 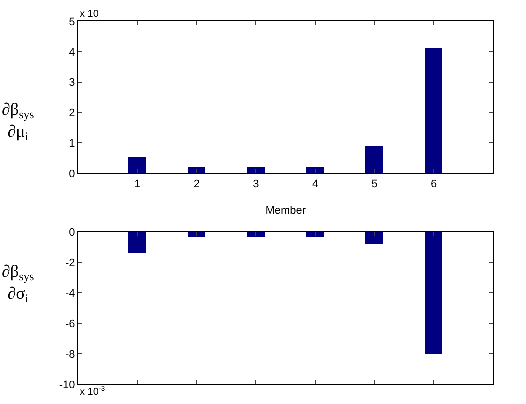 What do you see at coordinates (197, 184) in the screenshot?
I see `x-tick-label: 2` at bounding box center [197, 184].